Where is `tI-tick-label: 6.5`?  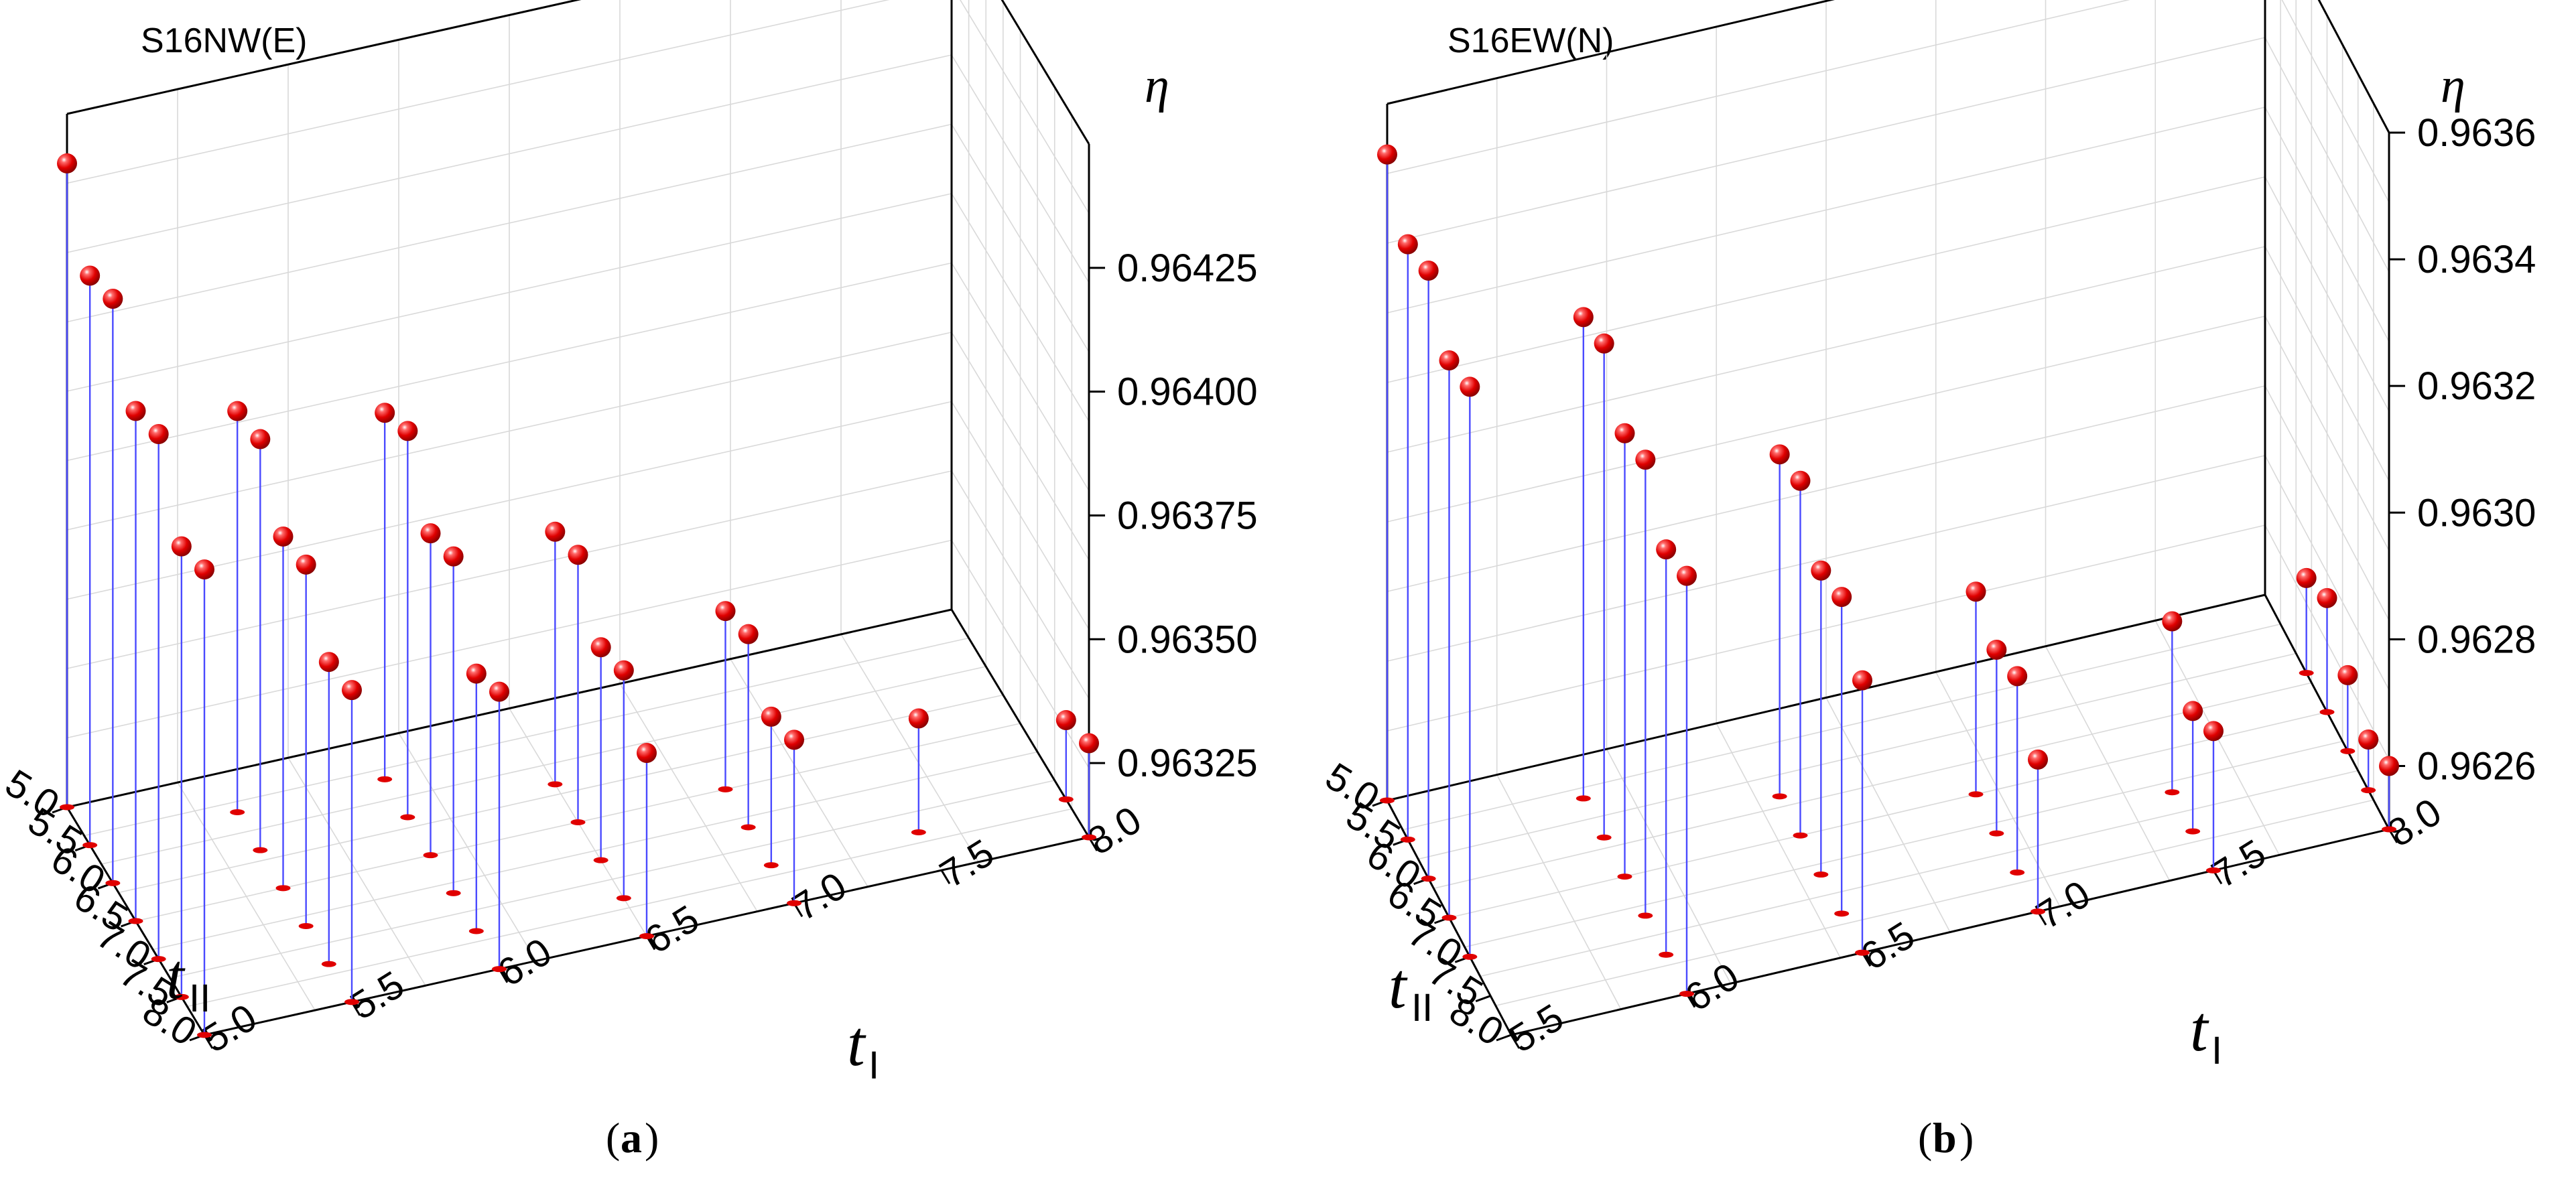
tI-tick-label: 6.5 is located at coordinates (1887, 946).